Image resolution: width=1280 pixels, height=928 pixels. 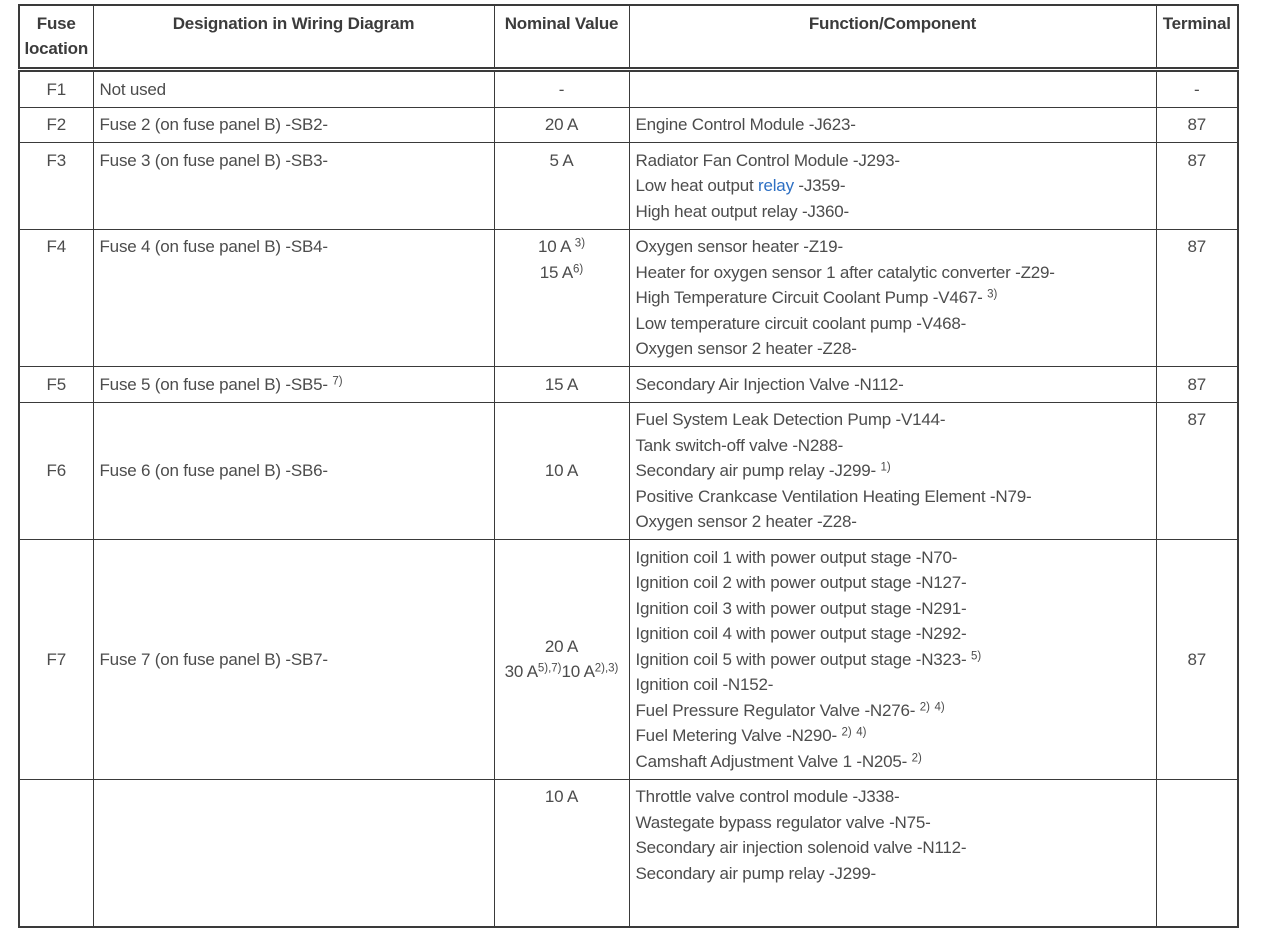 What do you see at coordinates (561, 796) in the screenshot?
I see `text-line: 10 A` at bounding box center [561, 796].